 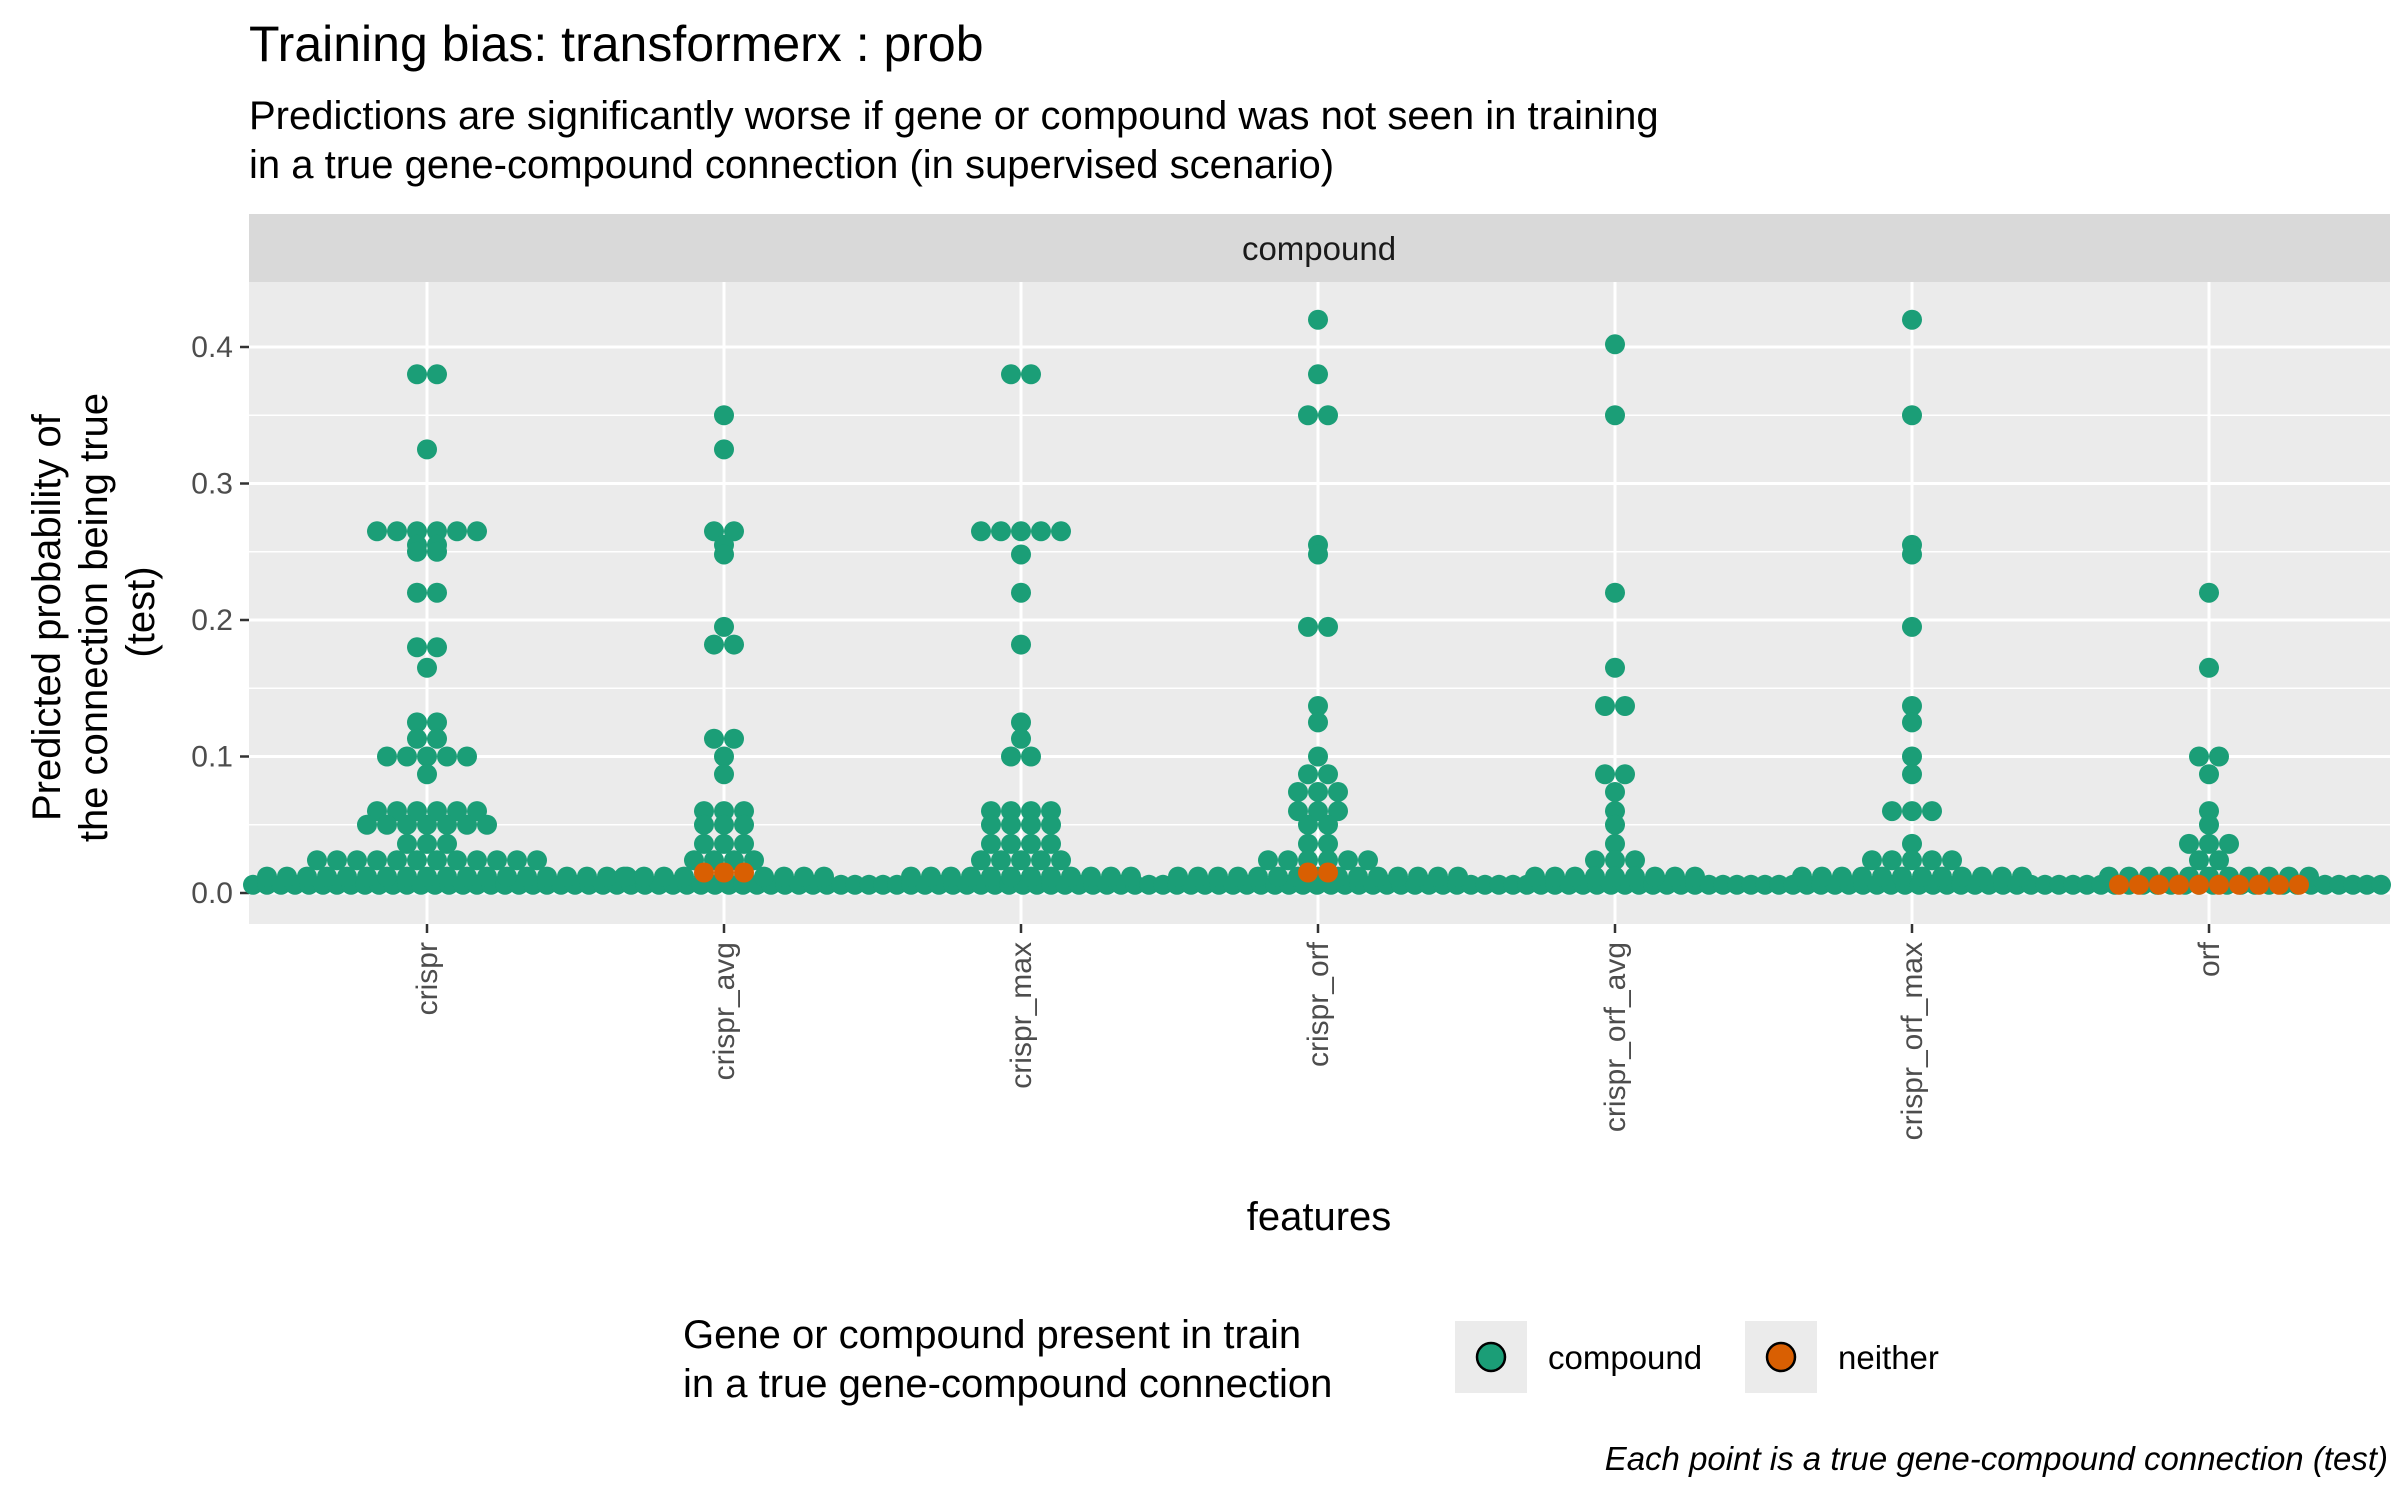 I want to click on y-axis-title-line-3: (test), so click(x=141, y=611).